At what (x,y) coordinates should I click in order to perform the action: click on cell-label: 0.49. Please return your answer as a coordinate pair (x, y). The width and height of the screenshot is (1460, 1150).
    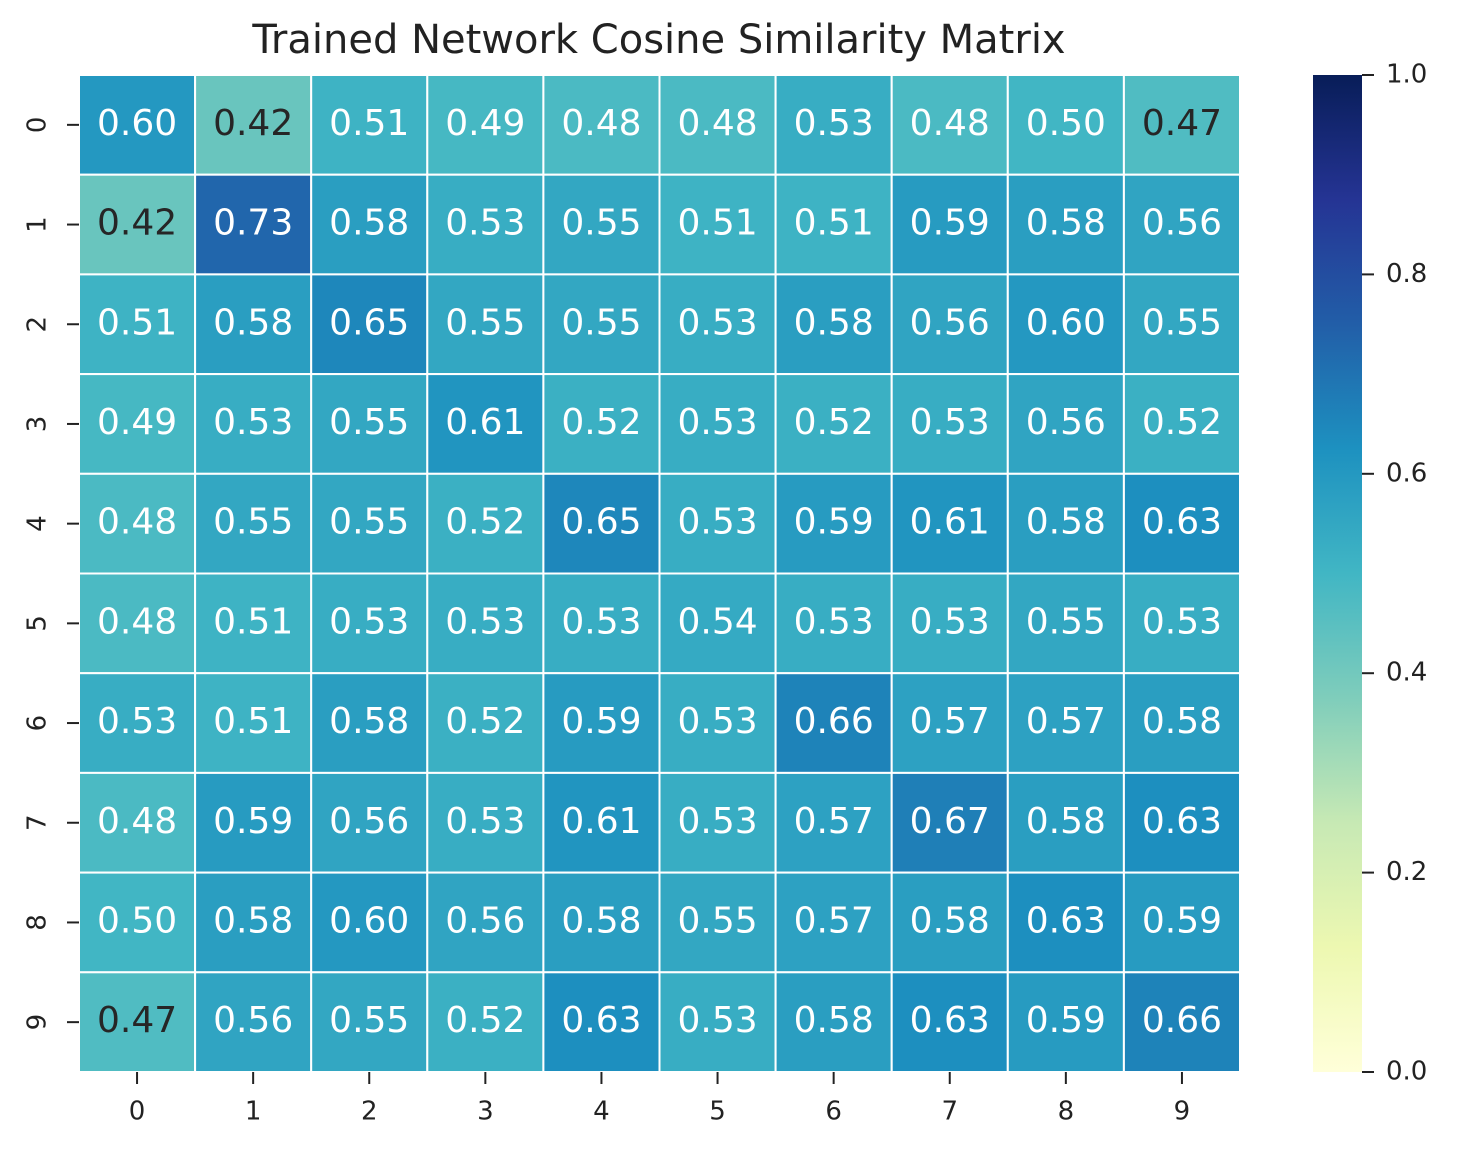
    Looking at the image, I should click on (485, 123).